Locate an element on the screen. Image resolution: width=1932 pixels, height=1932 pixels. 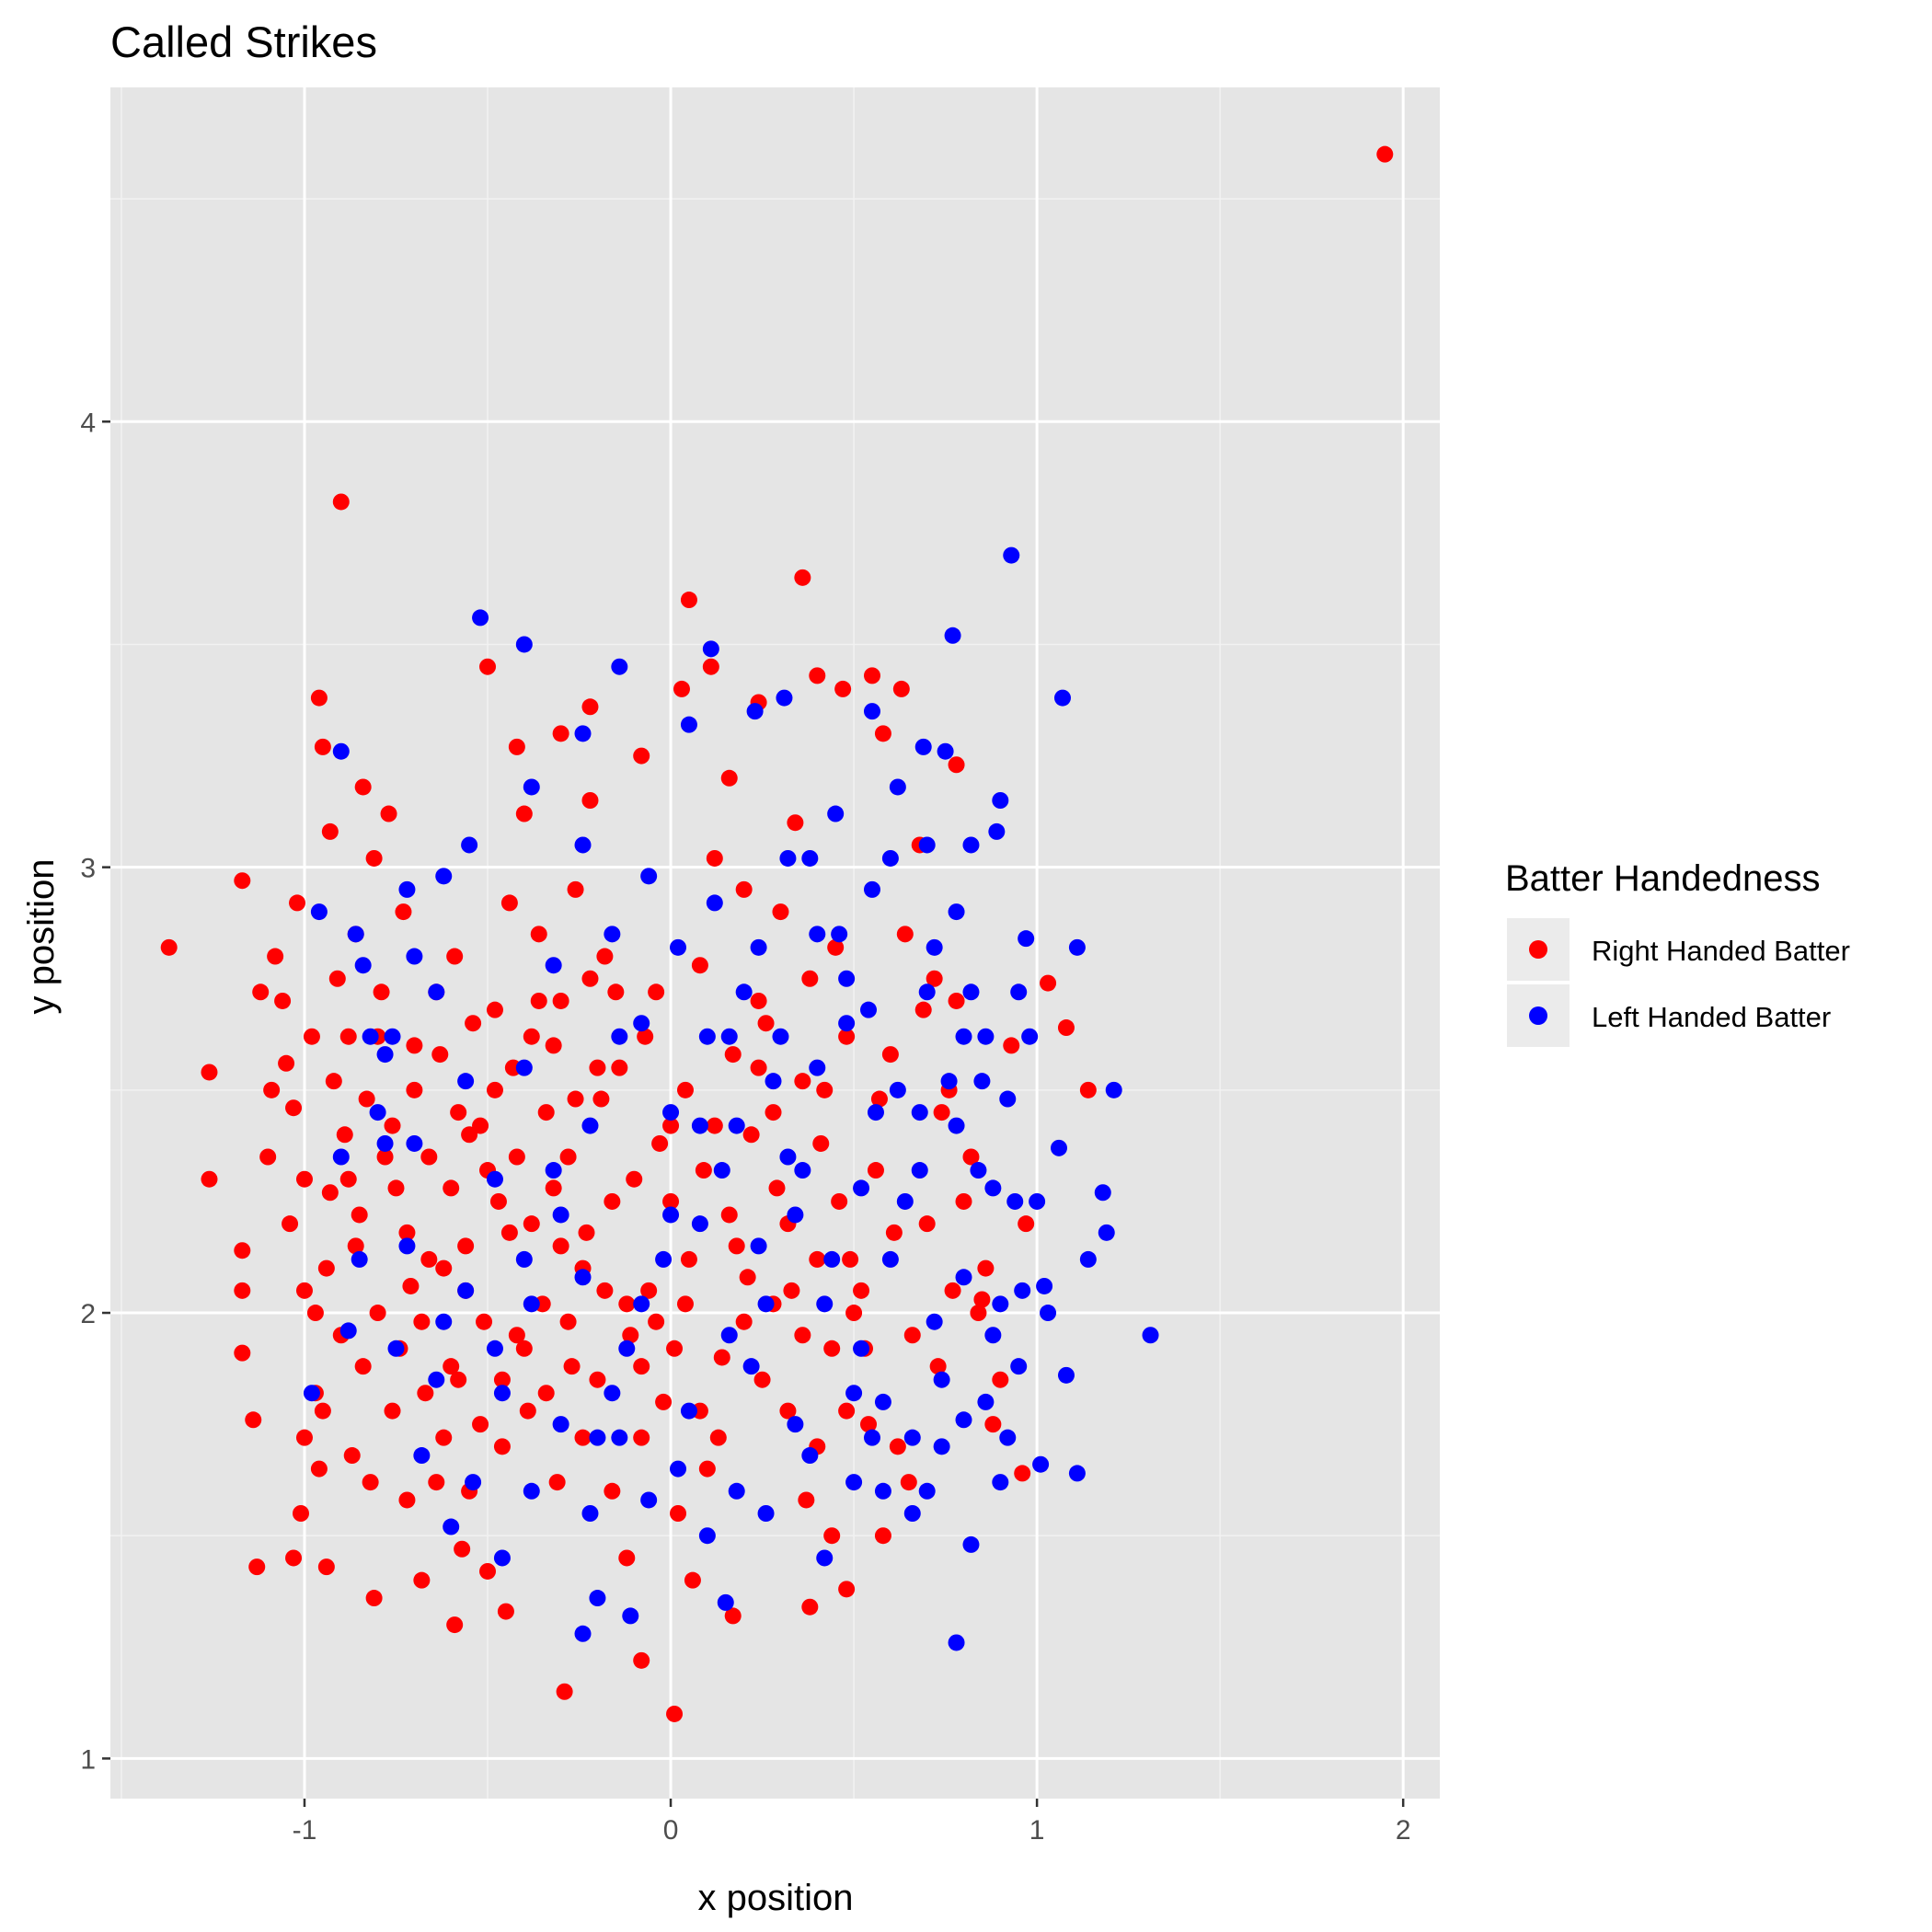
legend-marker-left-handed is located at coordinates (1538, 1016).